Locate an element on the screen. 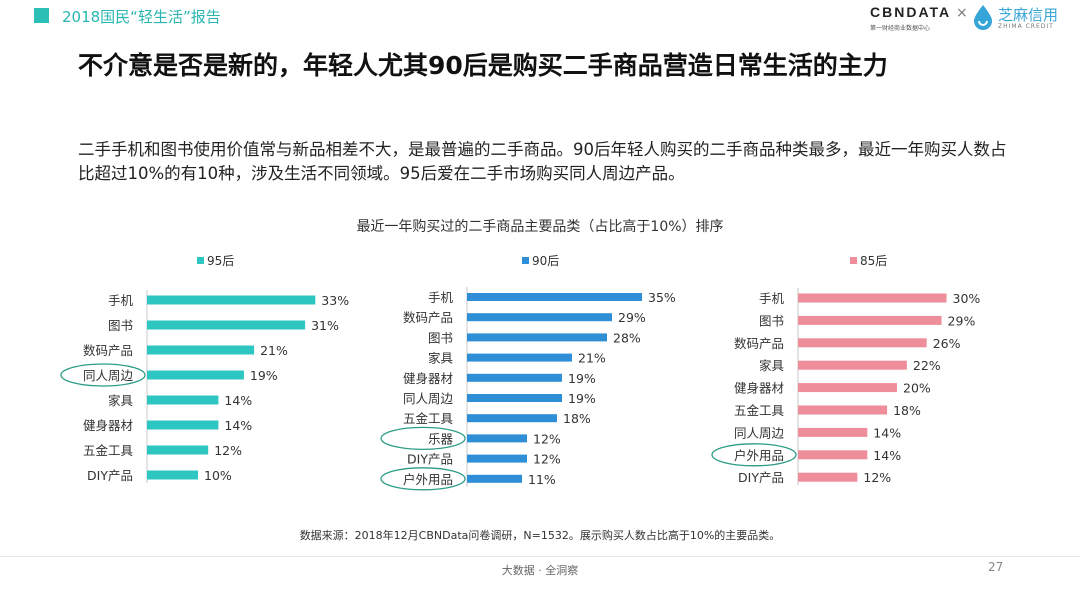  data-label: 20% is located at coordinates (917, 388).